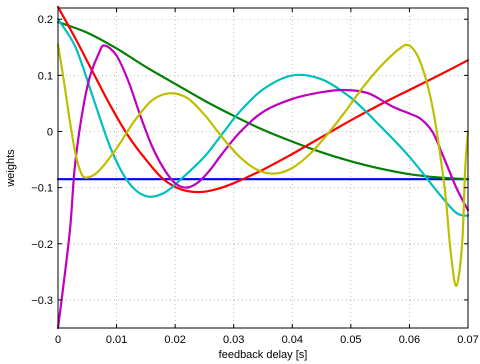 Image resolution: width=480 pixels, height=364 pixels. What do you see at coordinates (45, 20) in the screenshot?
I see `y-tick-label: 0.2` at bounding box center [45, 20].